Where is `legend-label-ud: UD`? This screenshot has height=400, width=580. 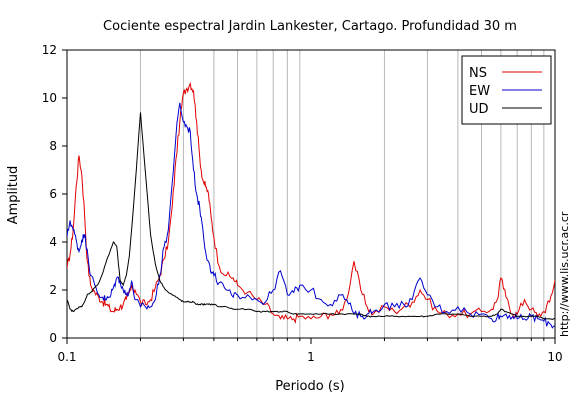
legend-label-ud: UD is located at coordinates (479, 109).